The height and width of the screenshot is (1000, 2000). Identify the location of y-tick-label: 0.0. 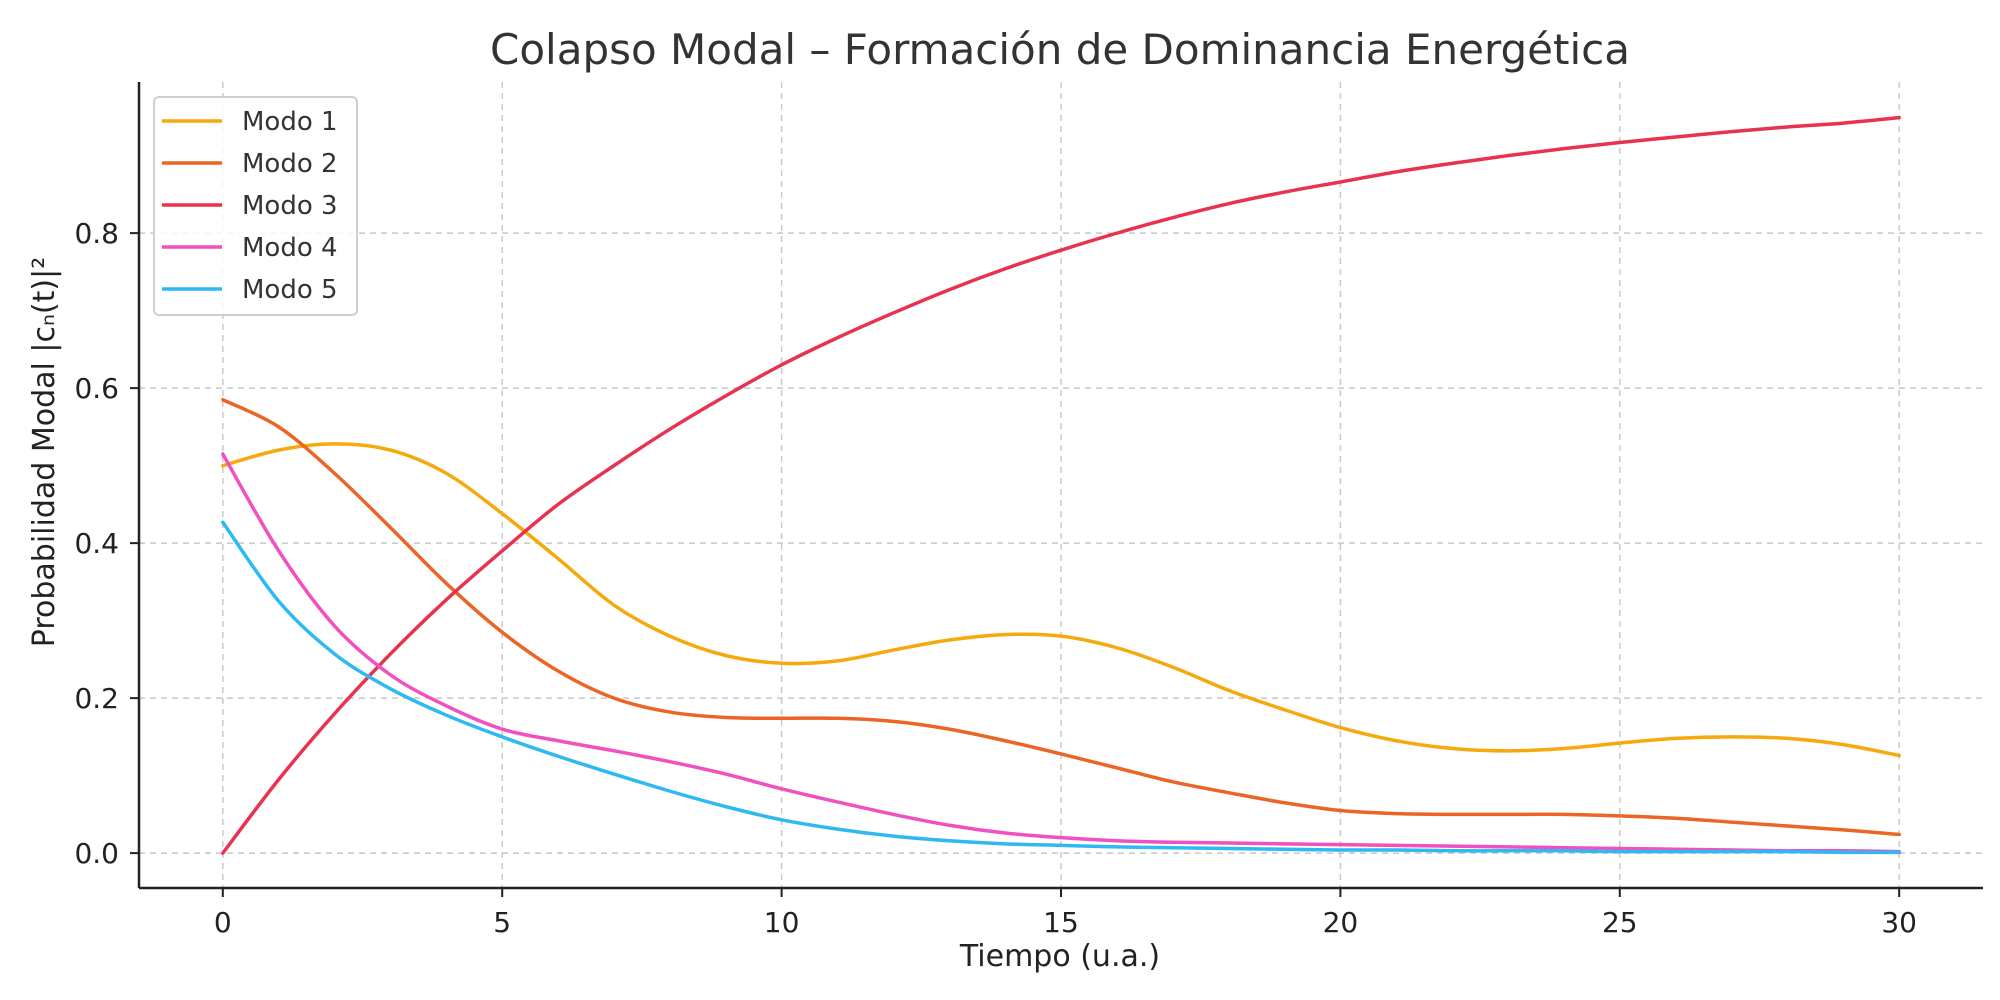
(96, 853).